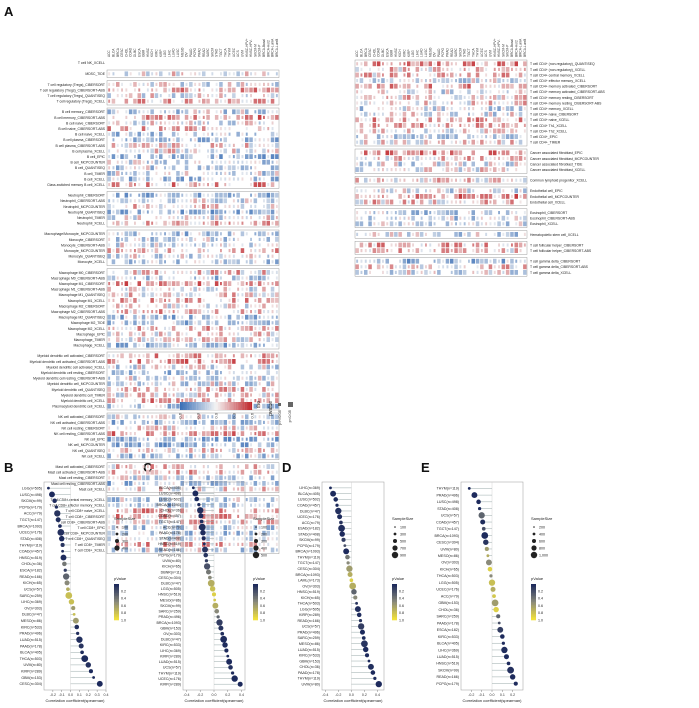 The height and width of the screenshot is (708, 699). I want to click on category-label: KICH(n=65), so click(171, 567).